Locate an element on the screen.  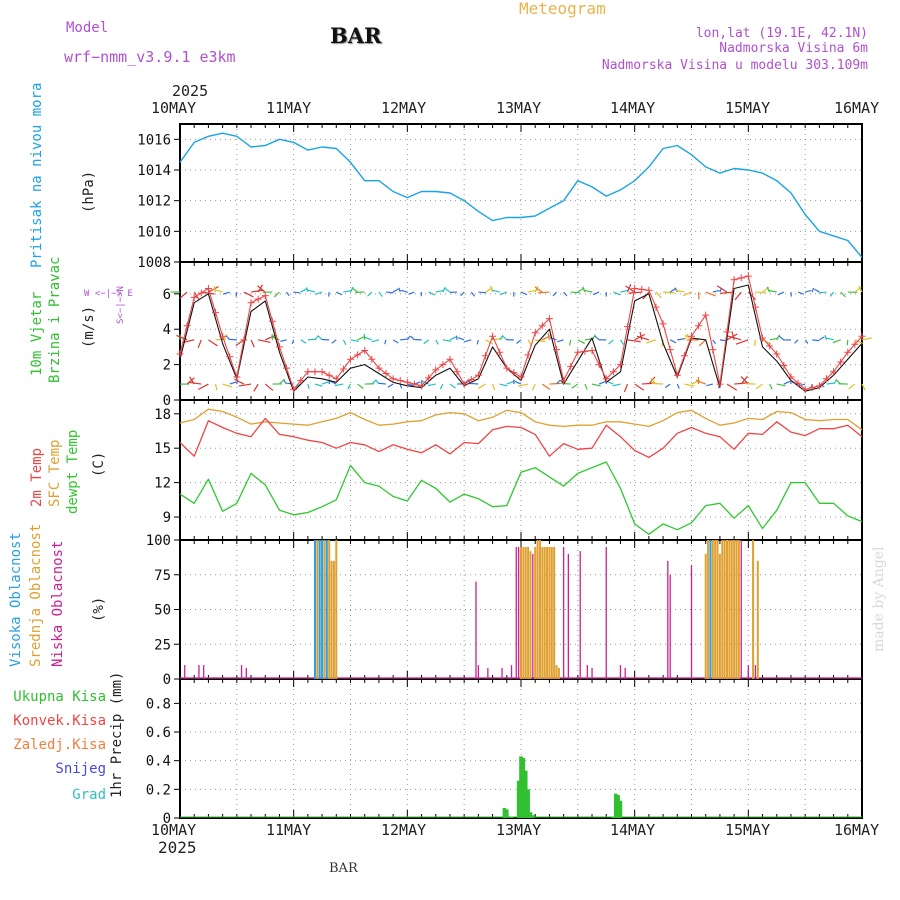
day-label-top-5: 15MAY is located at coordinates (748, 108).